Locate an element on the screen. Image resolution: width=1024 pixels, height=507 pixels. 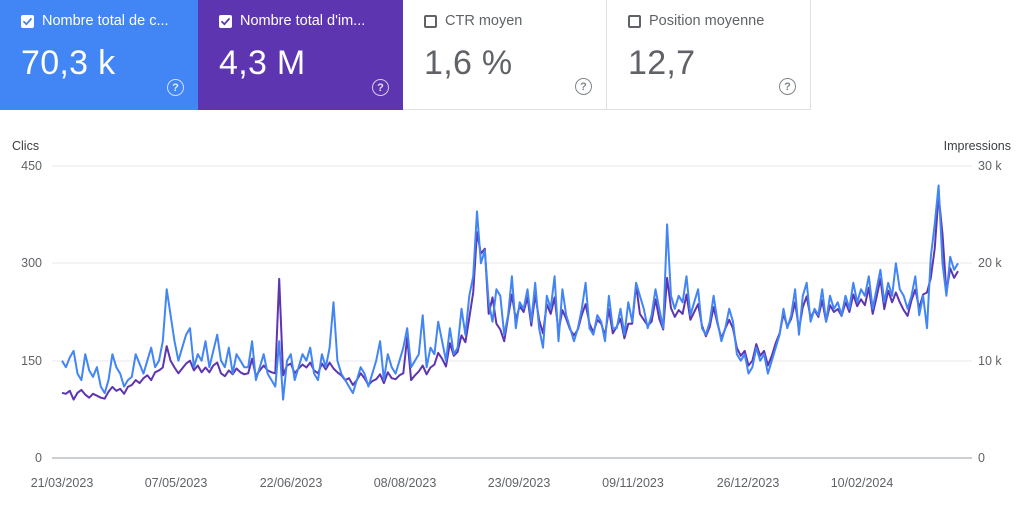
metric-card-total-impressions: Nombre total d'im... 4,3 M ? is located at coordinates (300, 55).